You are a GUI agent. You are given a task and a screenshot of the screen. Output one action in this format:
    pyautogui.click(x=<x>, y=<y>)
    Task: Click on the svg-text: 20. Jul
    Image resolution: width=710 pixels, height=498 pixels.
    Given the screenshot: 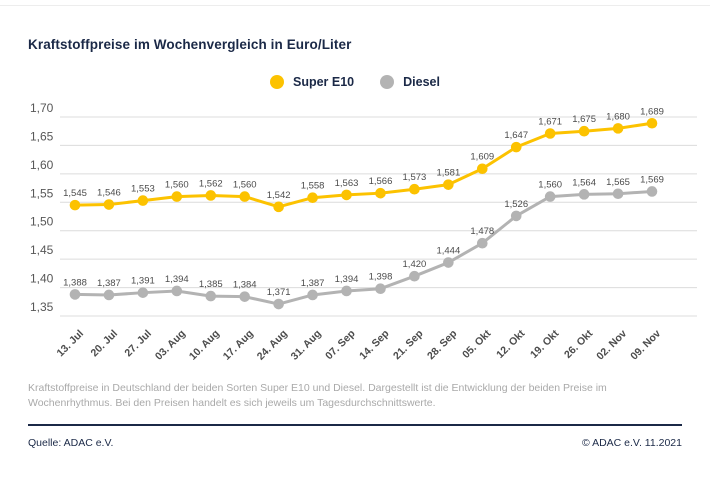 What is the action you would take?
    pyautogui.click(x=104, y=344)
    